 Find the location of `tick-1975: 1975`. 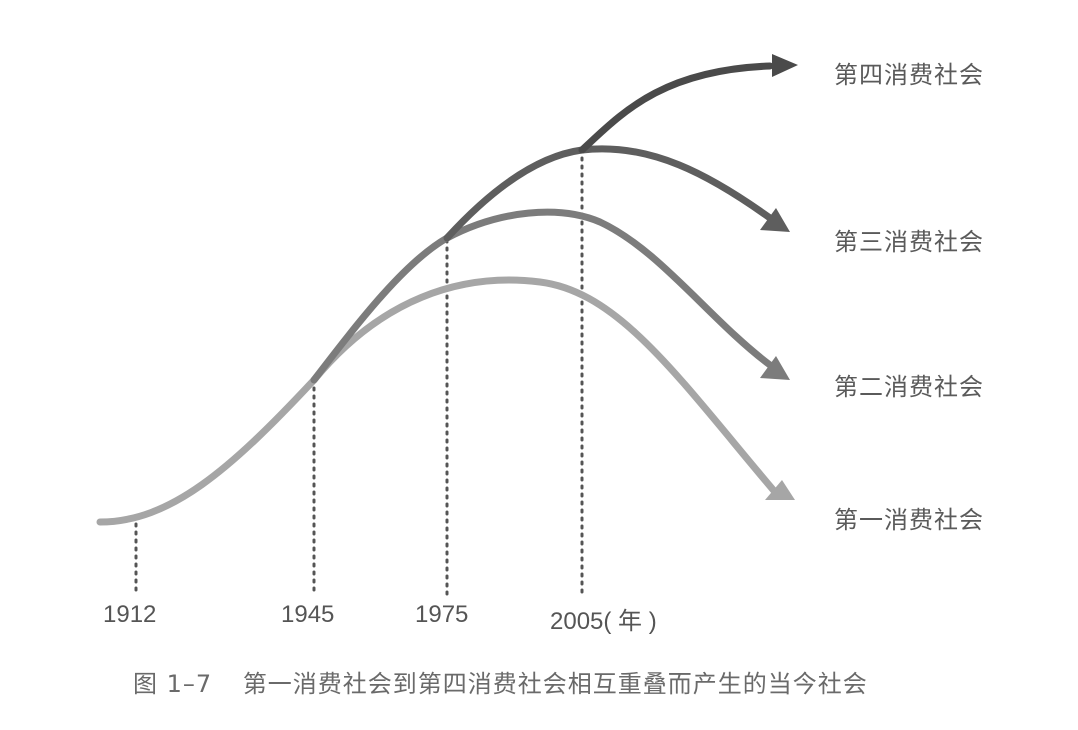

tick-1975: 1975 is located at coordinates (442, 614).